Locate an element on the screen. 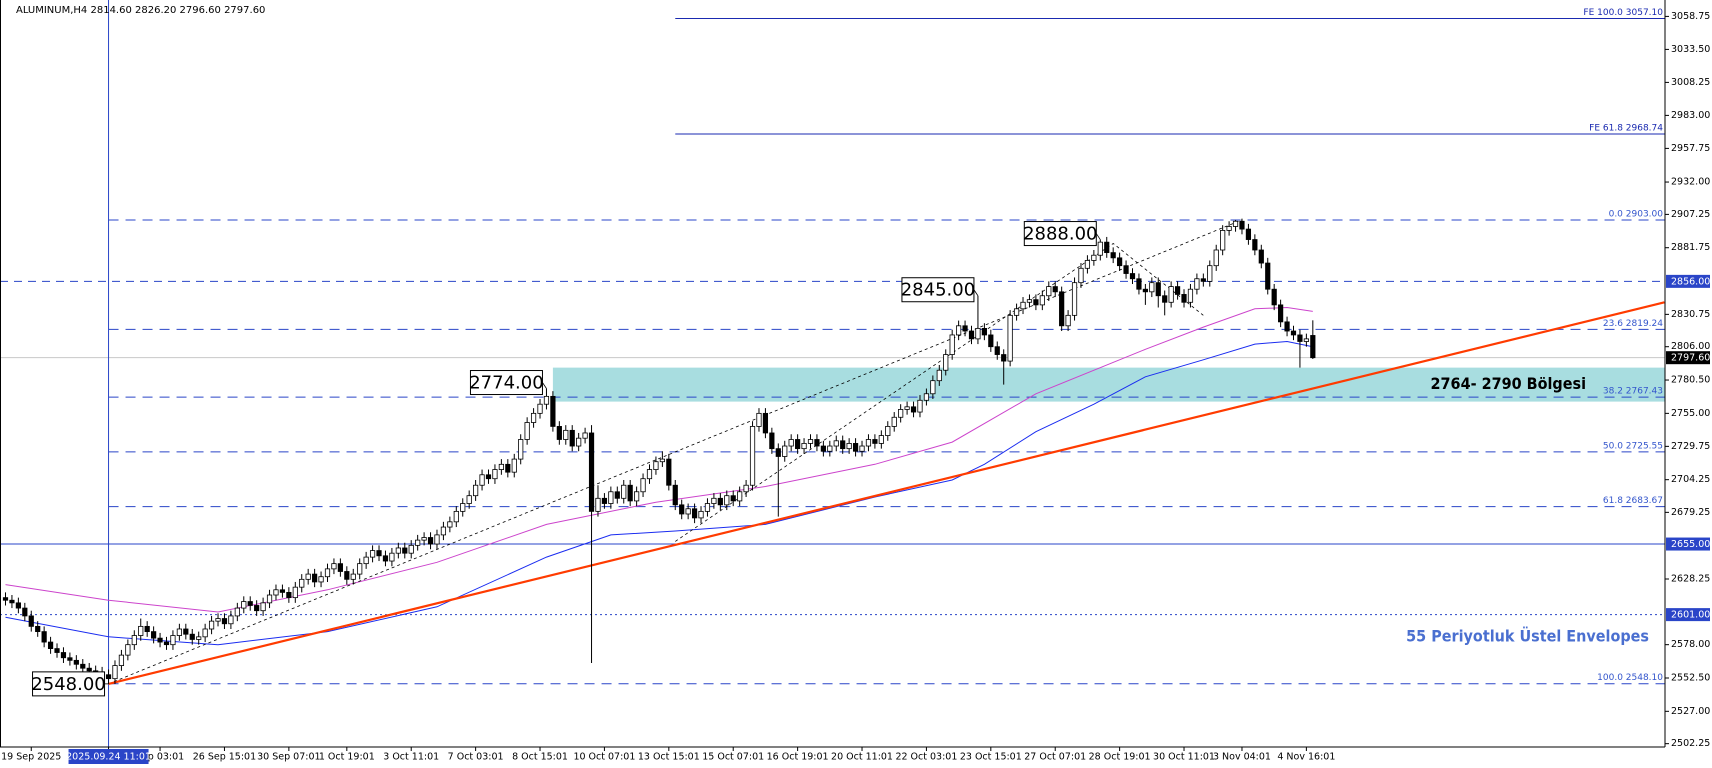  fib-line-label: 38.2 2767.43 is located at coordinates (1633, 392).